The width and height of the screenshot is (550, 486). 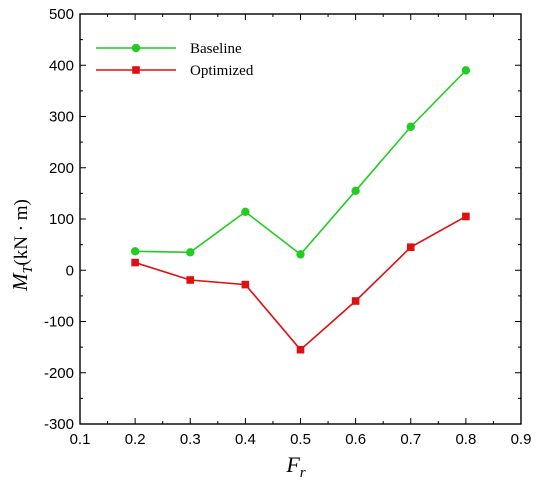 I want to click on y-tick-label-7: 400, so click(x=61, y=65).